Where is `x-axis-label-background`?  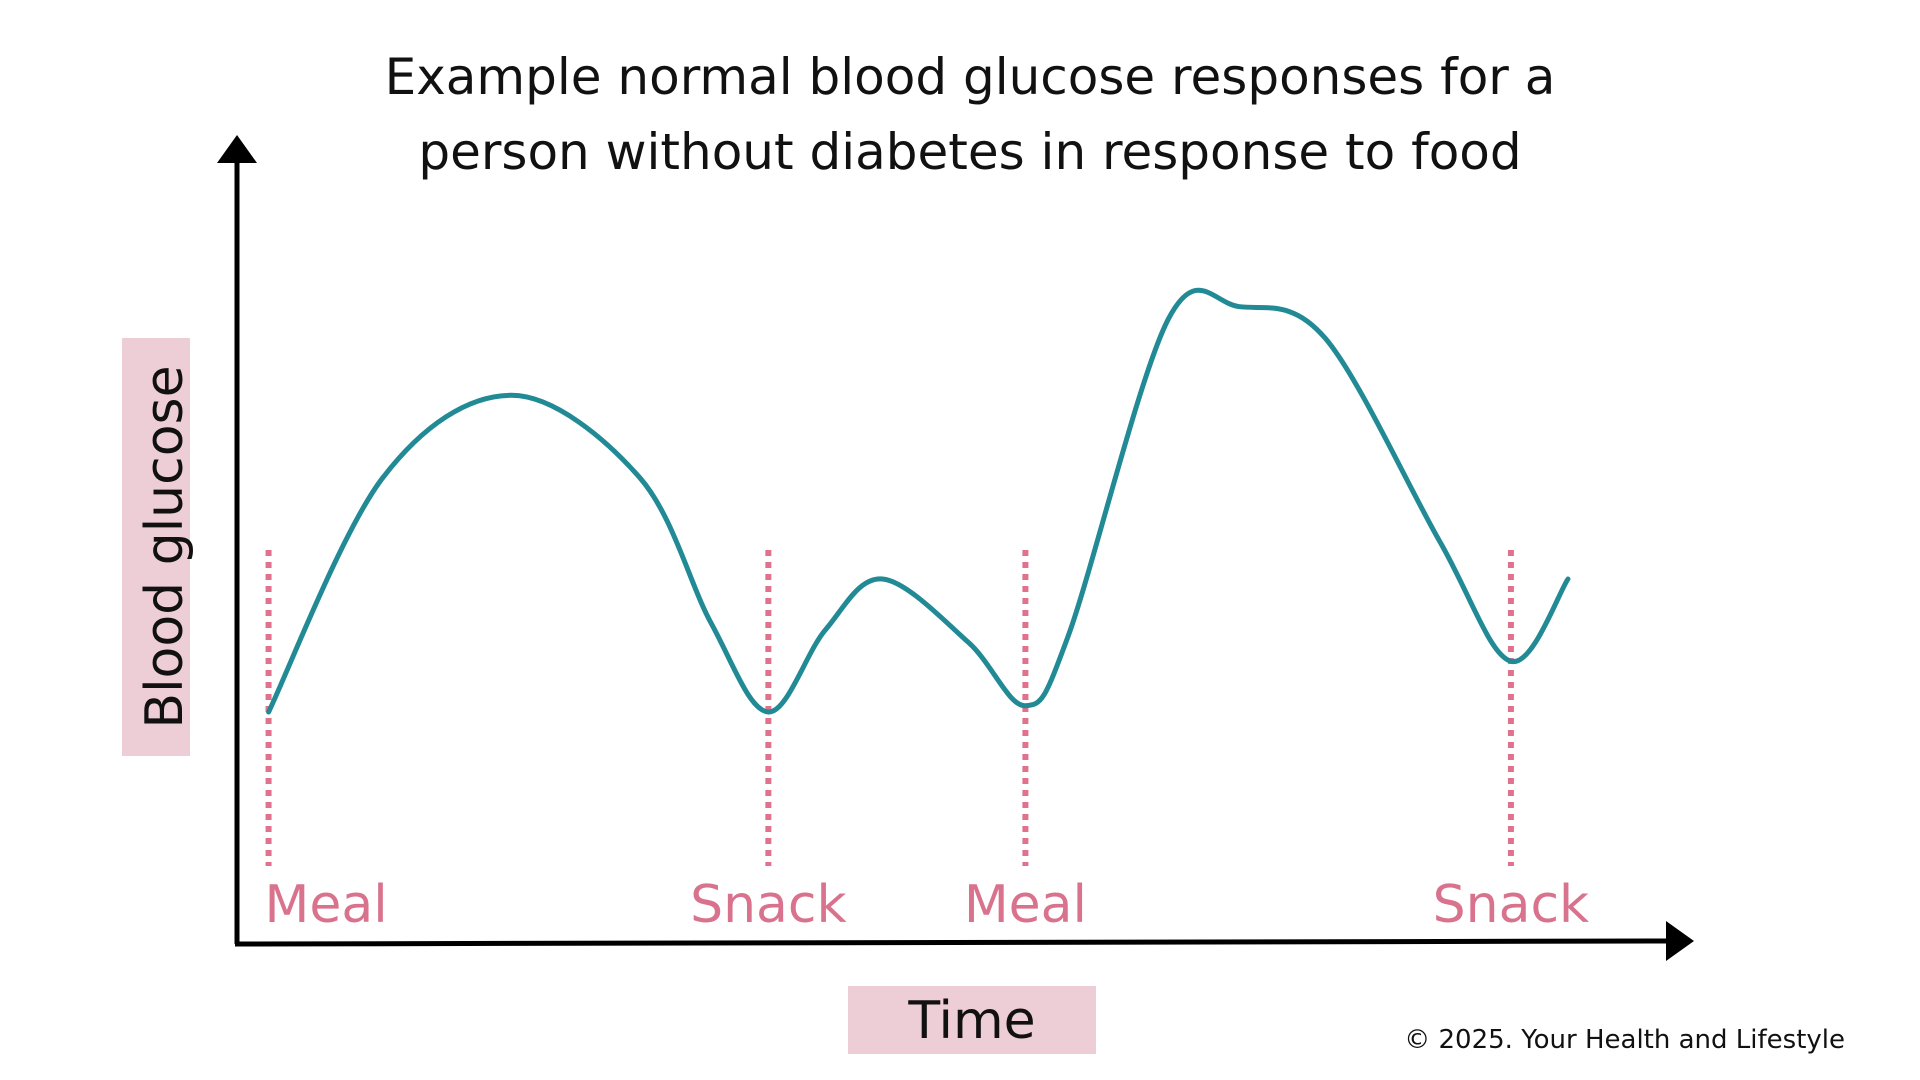 x-axis-label-background is located at coordinates (972, 1020).